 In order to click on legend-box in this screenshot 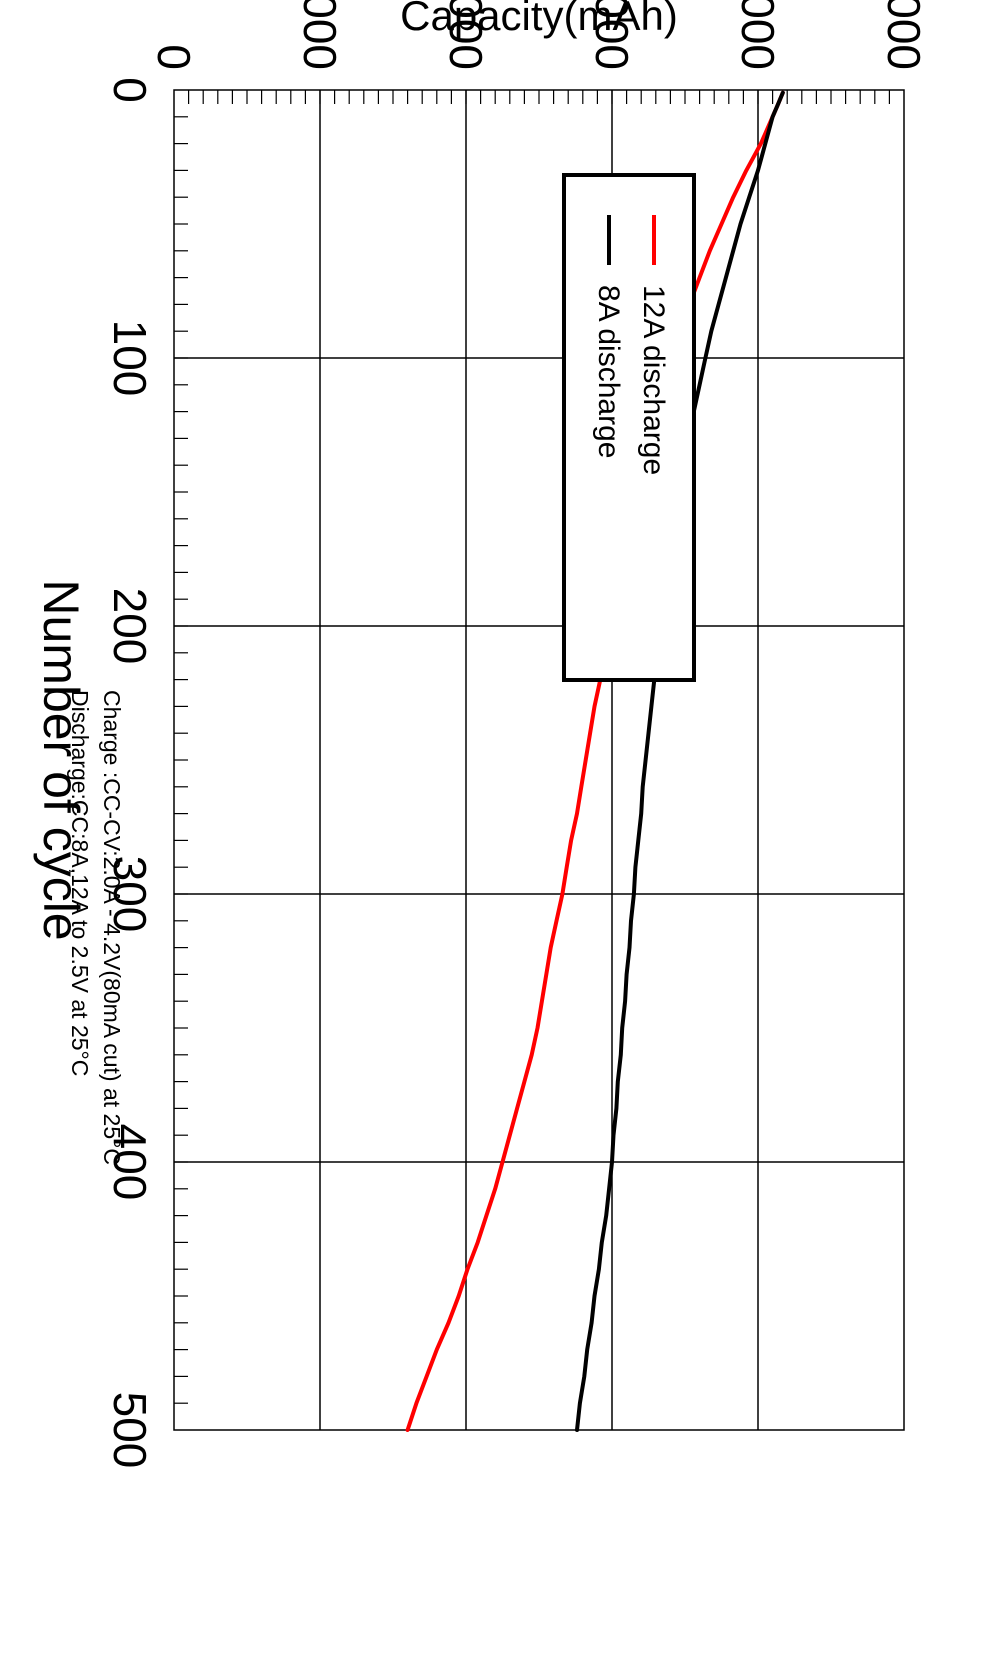, I will do `click(629, 427)`.